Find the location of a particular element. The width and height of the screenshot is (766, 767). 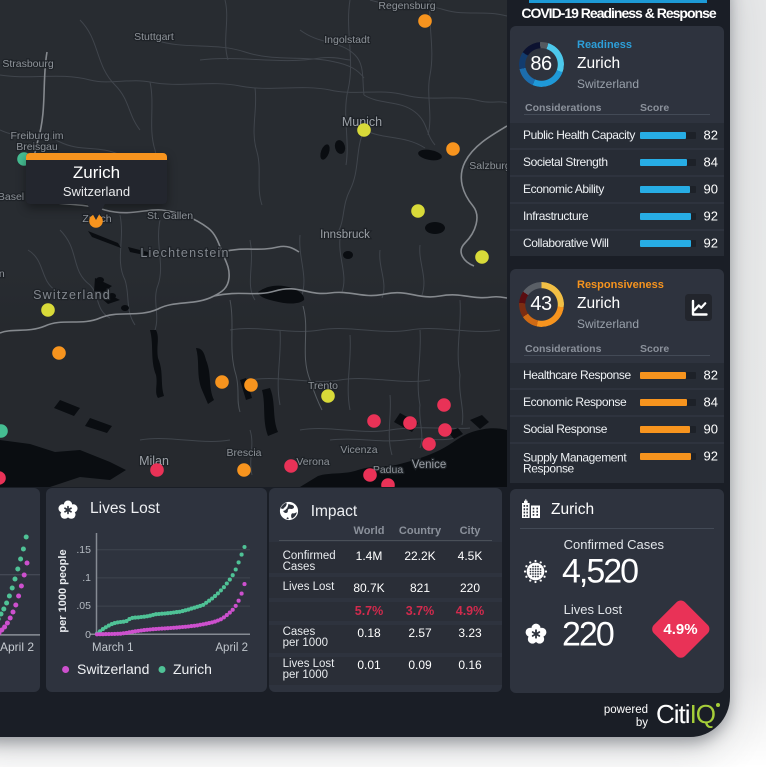

svg-text: Stuttgart is located at coordinates (154, 37).